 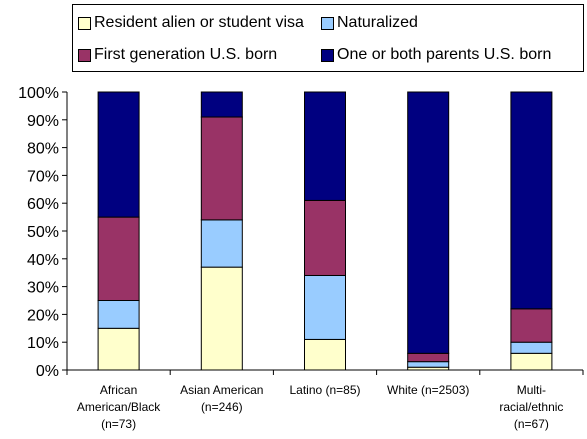 What do you see at coordinates (84, 55) in the screenshot?
I see `legend-swatch-first-generation` at bounding box center [84, 55].